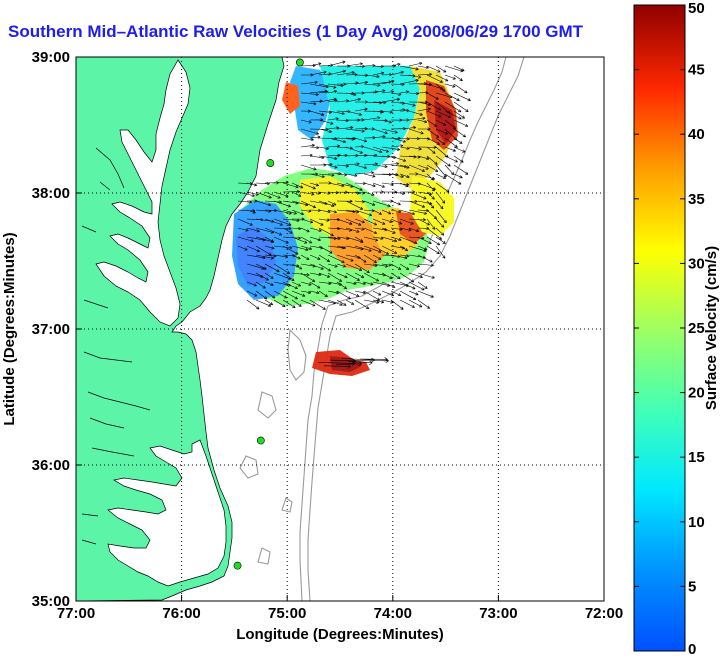  What do you see at coordinates (76, 613) in the screenshot?
I see `x-tick-label: 77:00` at bounding box center [76, 613].